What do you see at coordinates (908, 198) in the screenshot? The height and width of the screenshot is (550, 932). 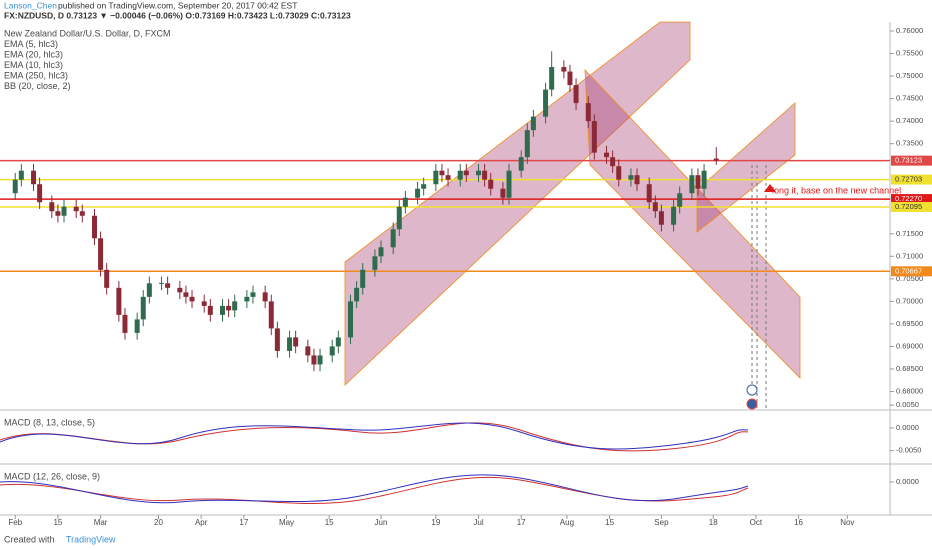 I see `price-badge-label: 0.72270` at bounding box center [908, 198].